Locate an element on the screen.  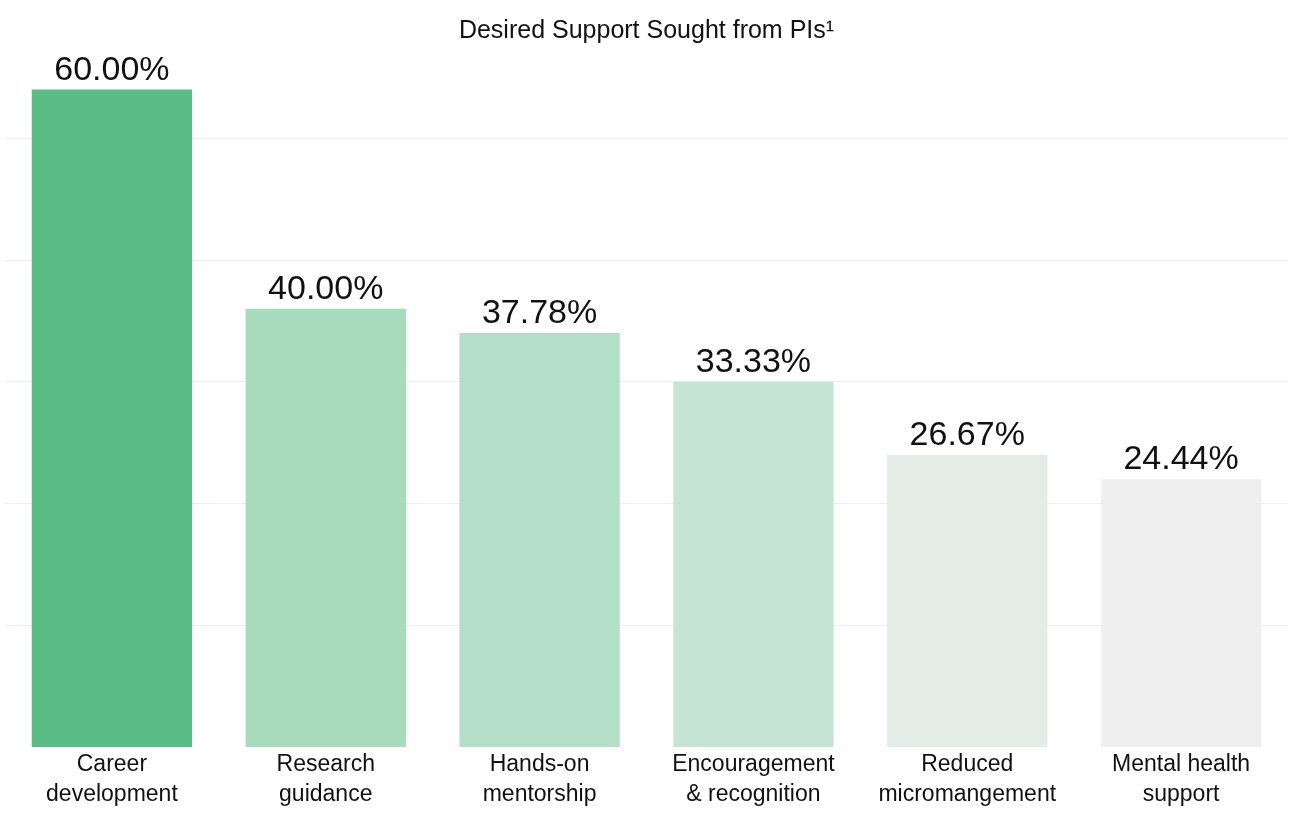
data-label: 40.00% is located at coordinates (326, 286).